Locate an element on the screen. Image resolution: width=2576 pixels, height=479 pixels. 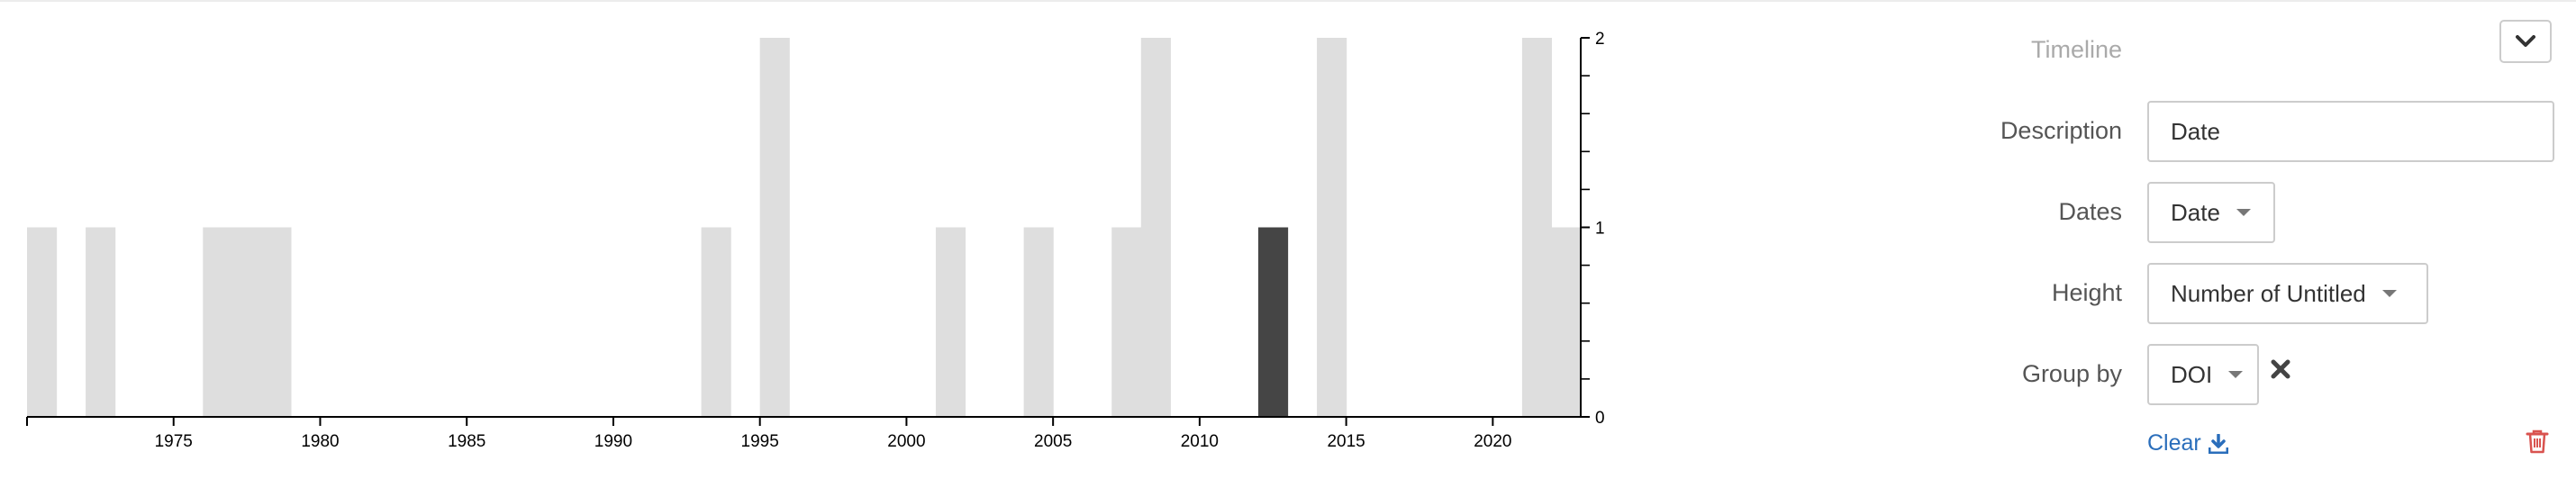
y-tick-label: 2 is located at coordinates (1600, 39).